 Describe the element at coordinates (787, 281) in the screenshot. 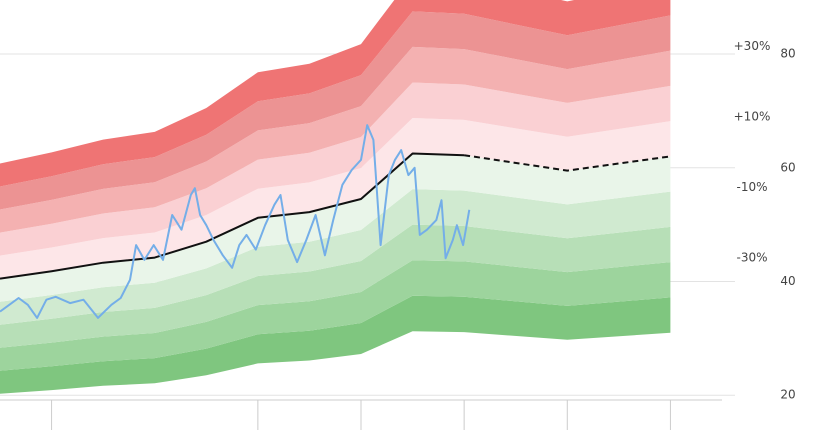

I see `y-tick-label: 40` at that location.